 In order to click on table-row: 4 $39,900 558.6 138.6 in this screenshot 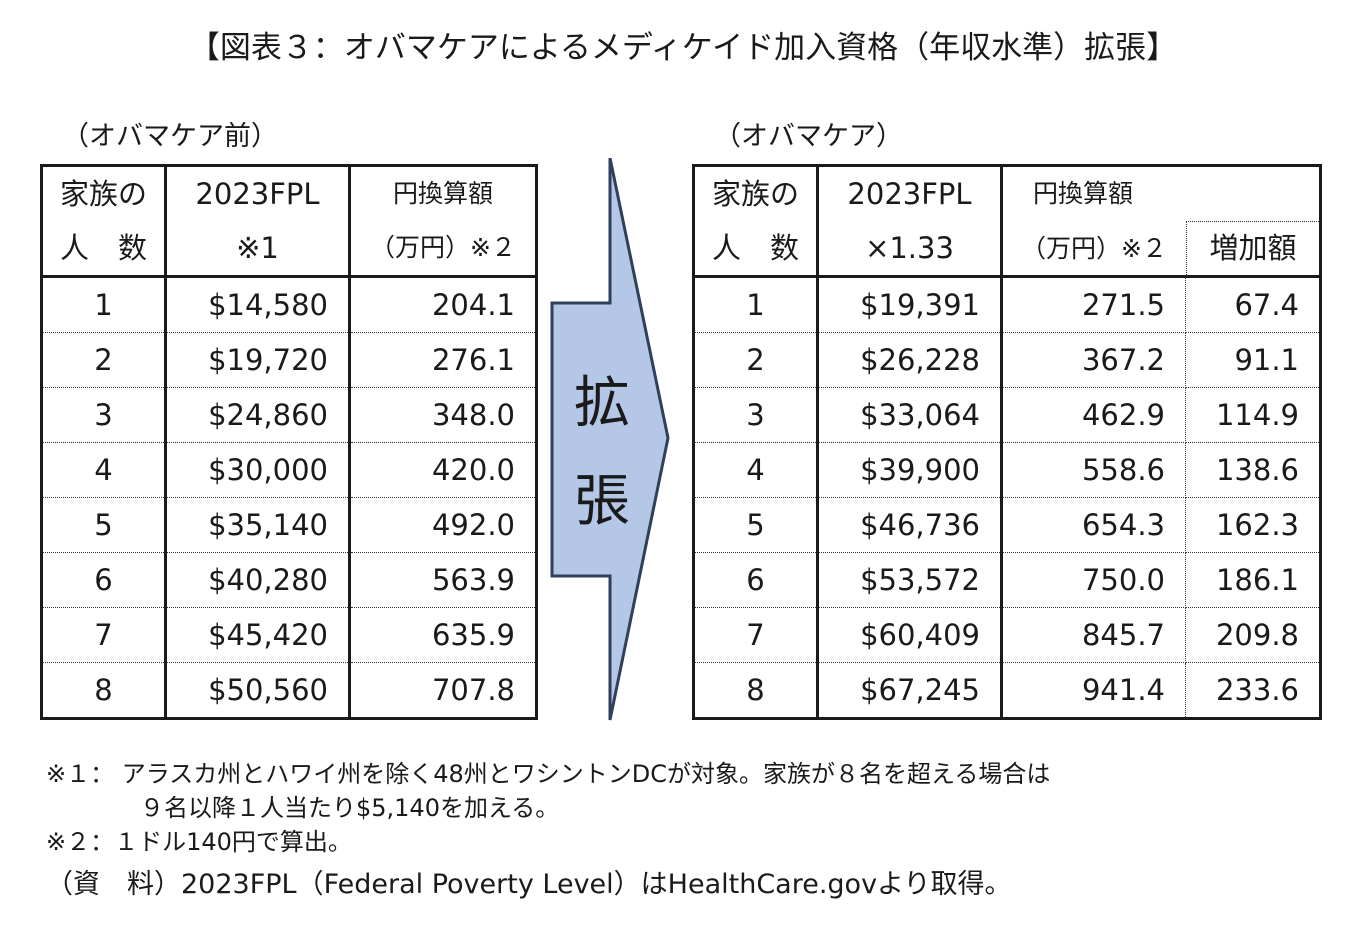, I will do `click(1007, 470)`.